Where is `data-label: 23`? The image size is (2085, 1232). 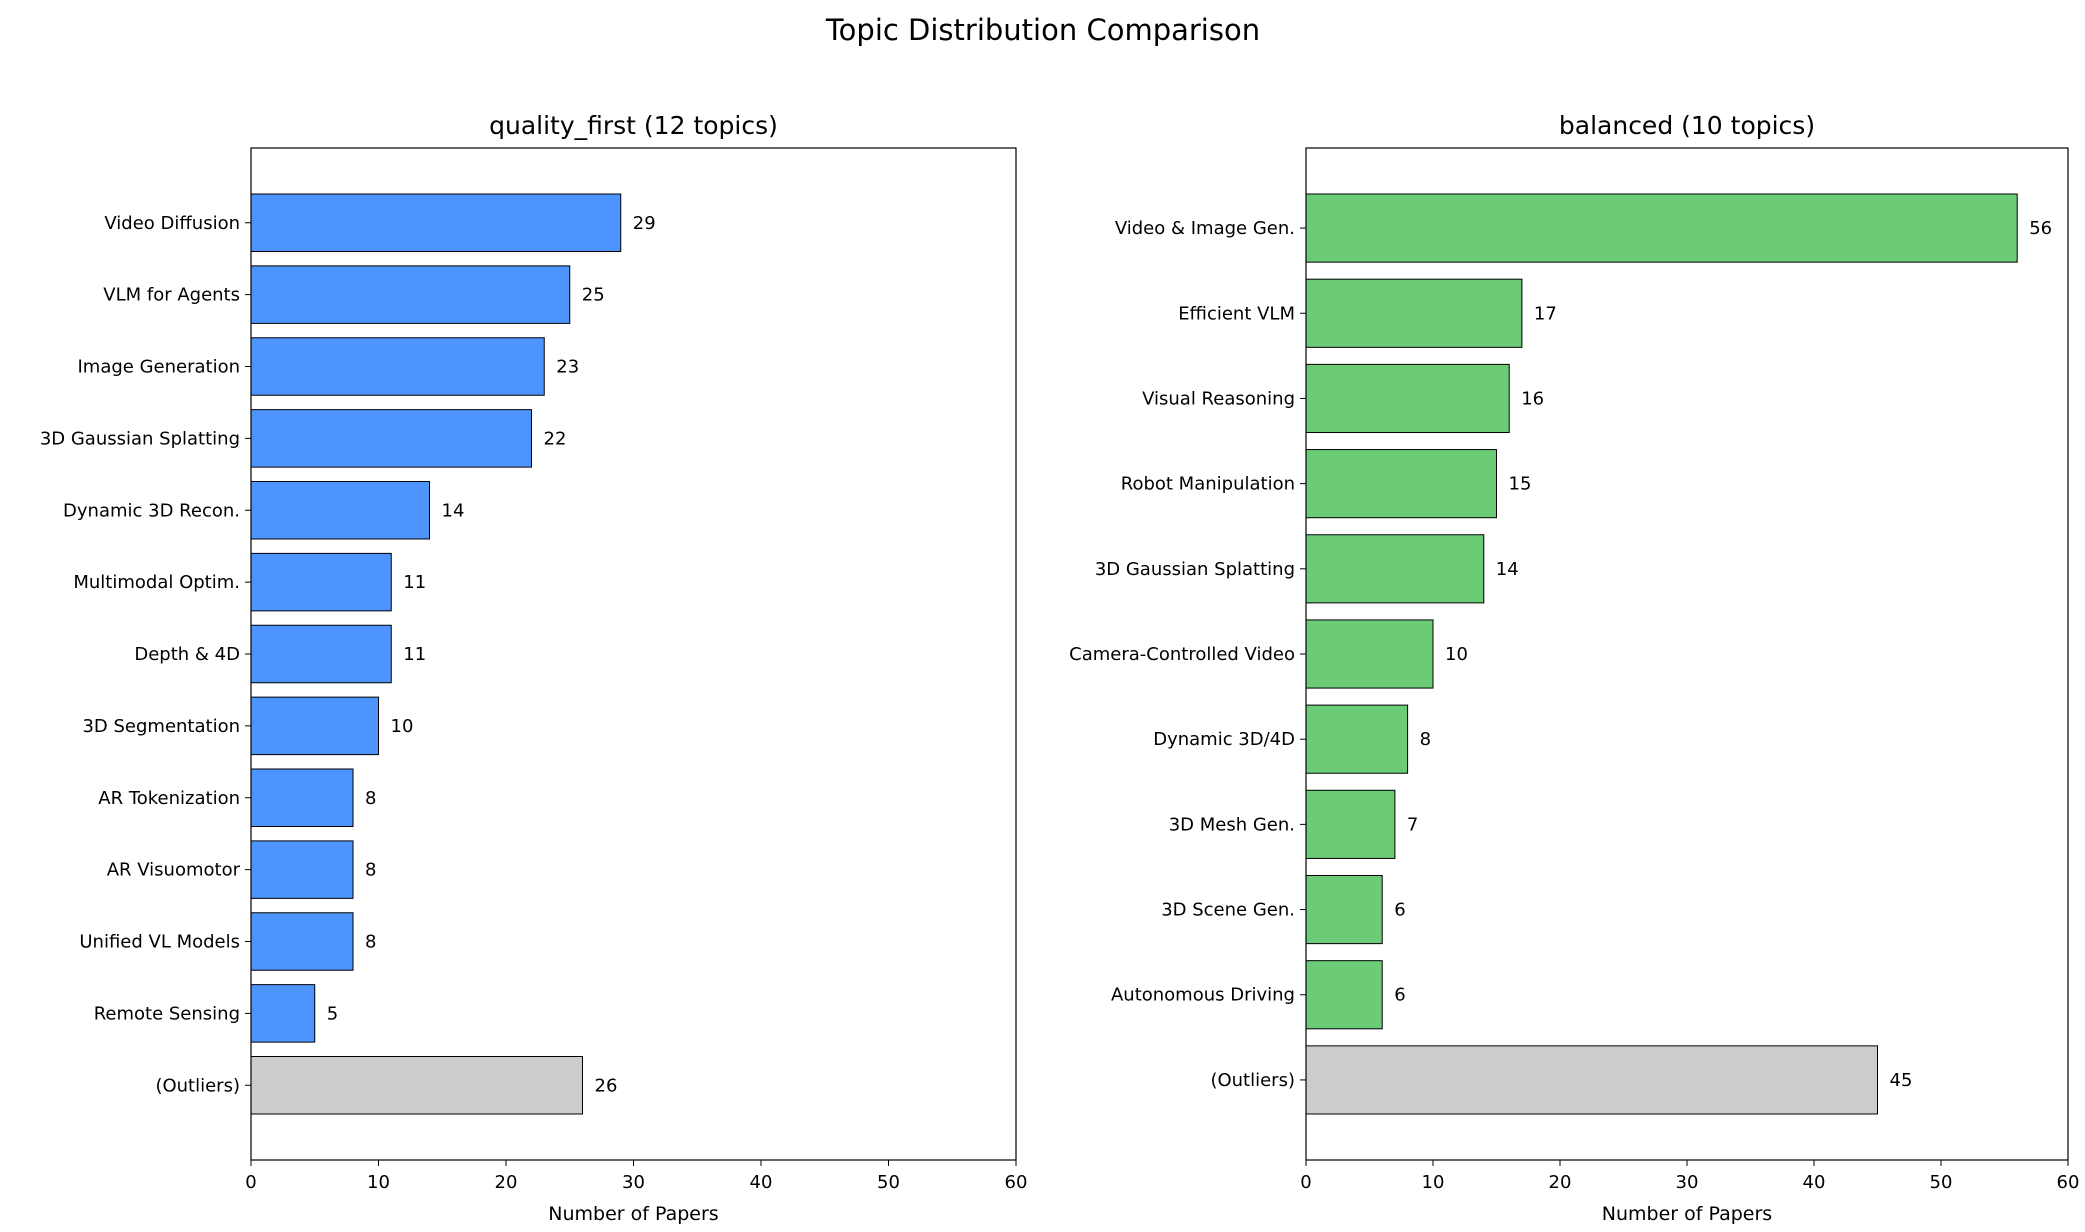
data-label: 23 is located at coordinates (567, 367).